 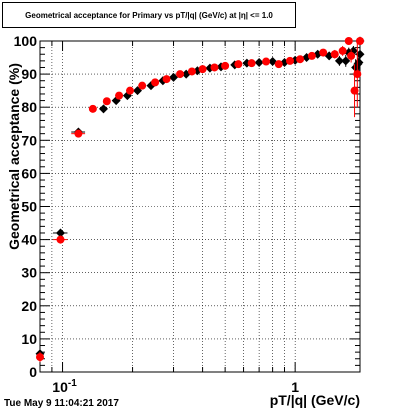 I want to click on x-axis-label: pT/|q| (GeV/c), so click(x=315, y=400).